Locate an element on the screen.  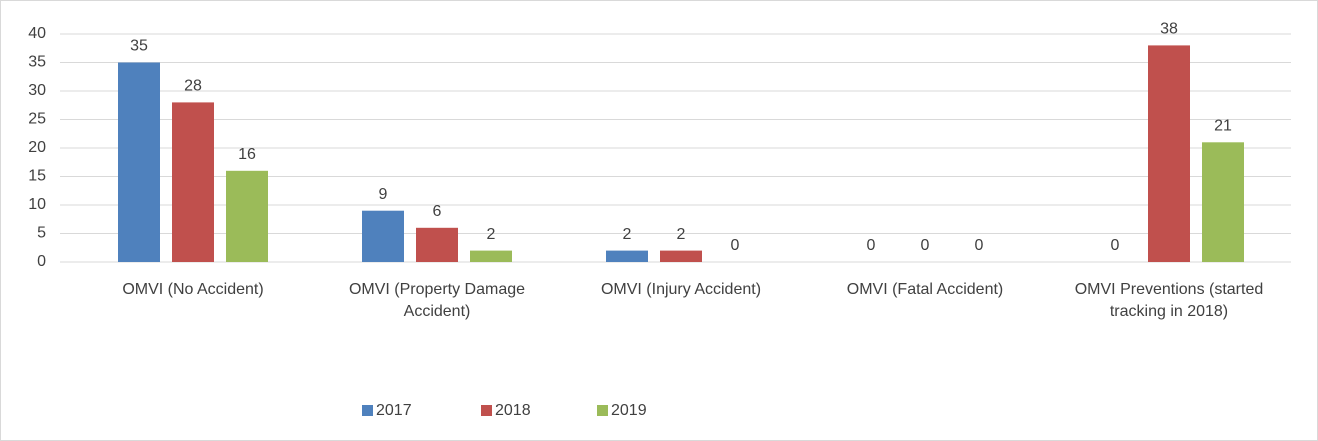
y-tick-label: 20 is located at coordinates (37, 147).